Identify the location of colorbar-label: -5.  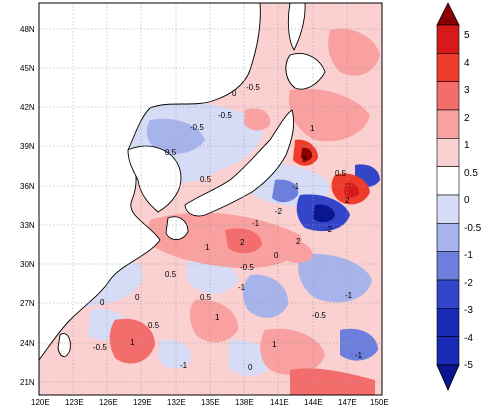
(468, 365).